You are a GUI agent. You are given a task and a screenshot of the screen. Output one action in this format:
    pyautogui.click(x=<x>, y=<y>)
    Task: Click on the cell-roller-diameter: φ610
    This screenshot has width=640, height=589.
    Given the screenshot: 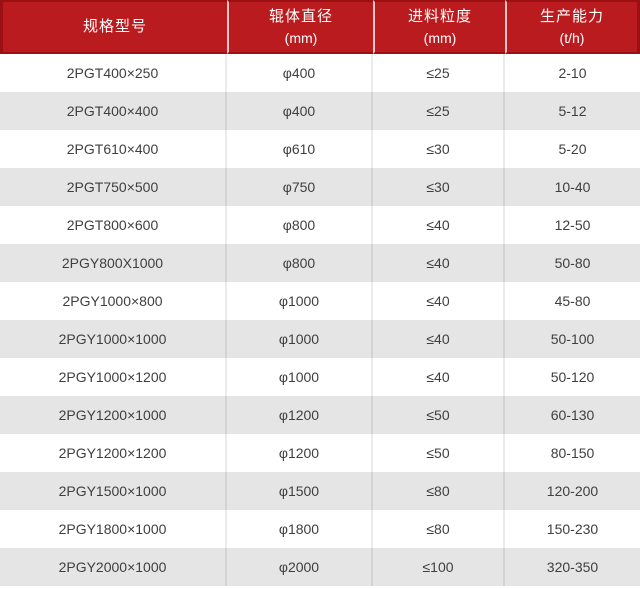 What is the action you would take?
    pyautogui.click(x=300, y=149)
    